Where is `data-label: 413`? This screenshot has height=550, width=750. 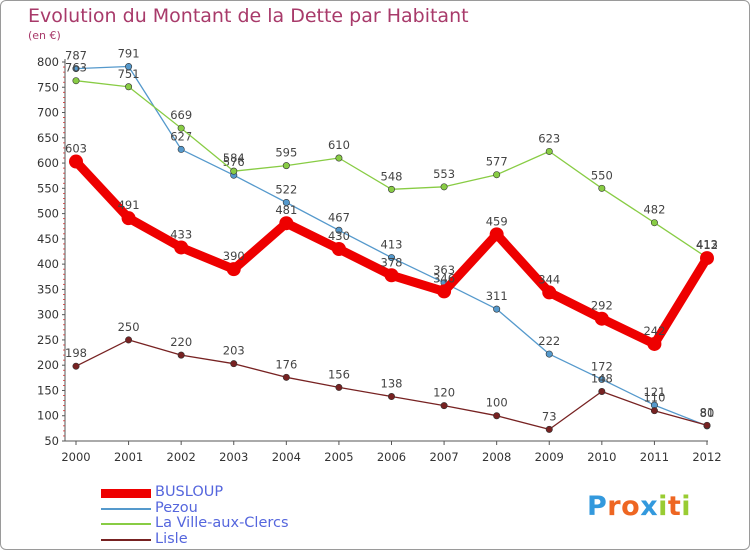 data-label: 413 is located at coordinates (392, 245).